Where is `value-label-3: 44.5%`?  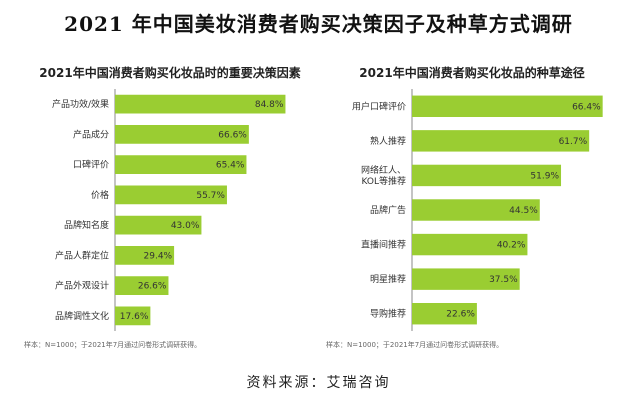 value-label-3: 44.5% is located at coordinates (523, 211).